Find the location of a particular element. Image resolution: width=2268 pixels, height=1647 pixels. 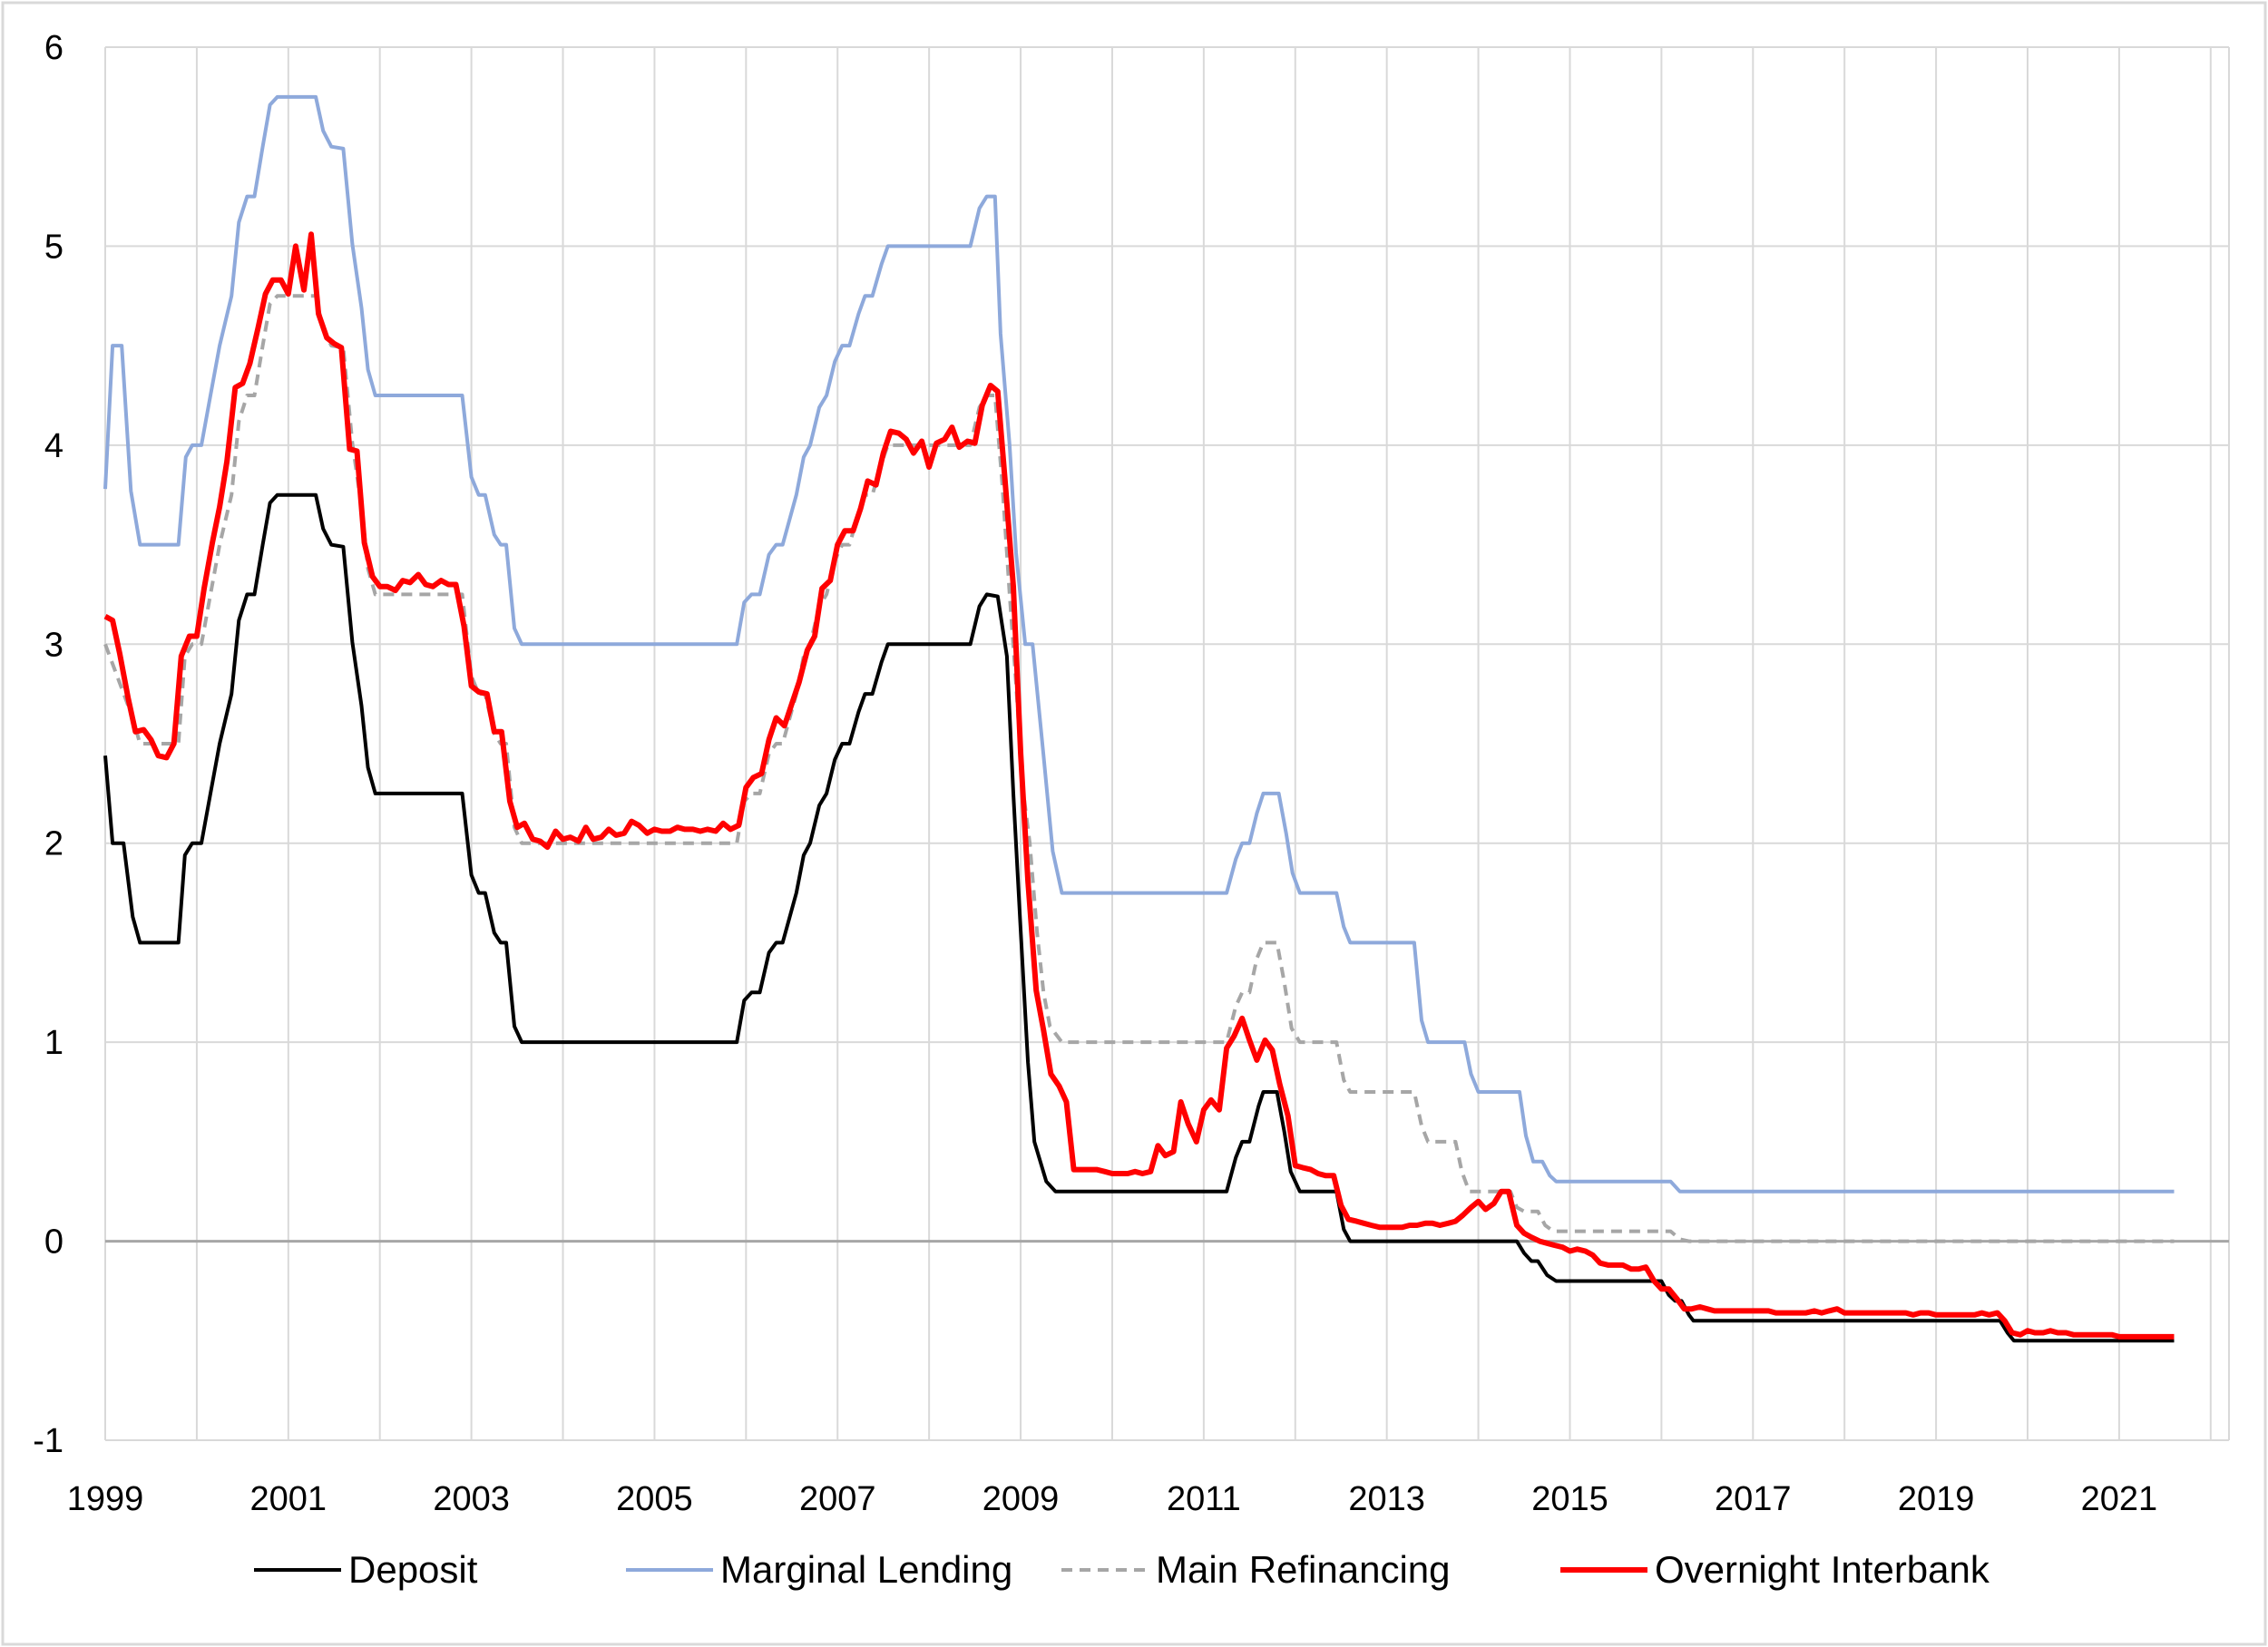

x-tick-label: 2021 is located at coordinates (2119, 1499).